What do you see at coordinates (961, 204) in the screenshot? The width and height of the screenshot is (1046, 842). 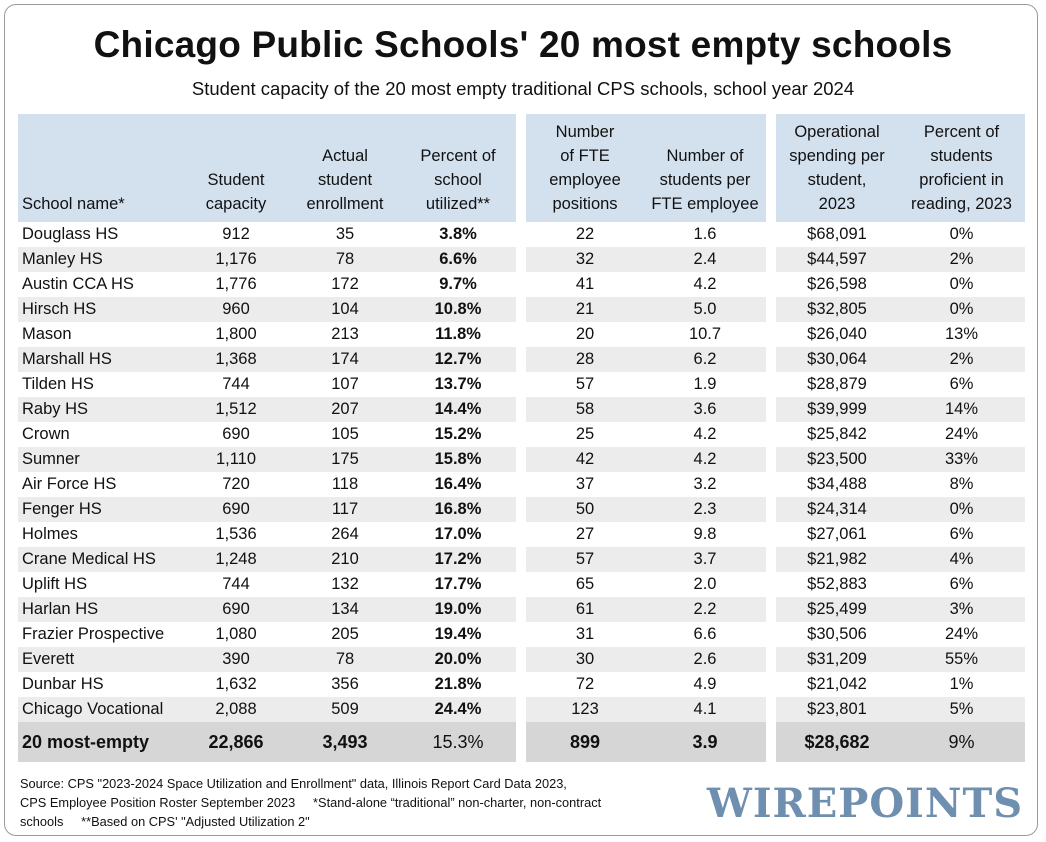 I see `header-line: reading, 2023` at bounding box center [961, 204].